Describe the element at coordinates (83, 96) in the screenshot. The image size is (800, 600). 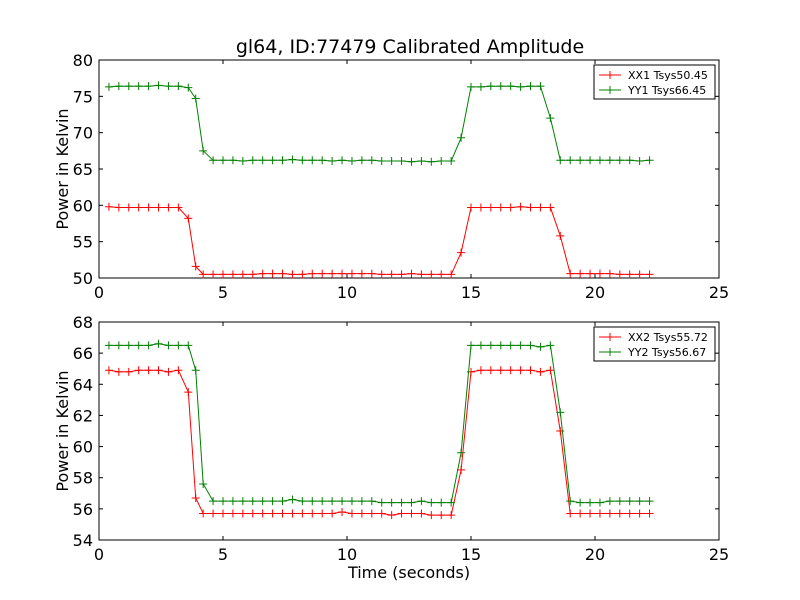
I see `y-tick-label: 75` at that location.